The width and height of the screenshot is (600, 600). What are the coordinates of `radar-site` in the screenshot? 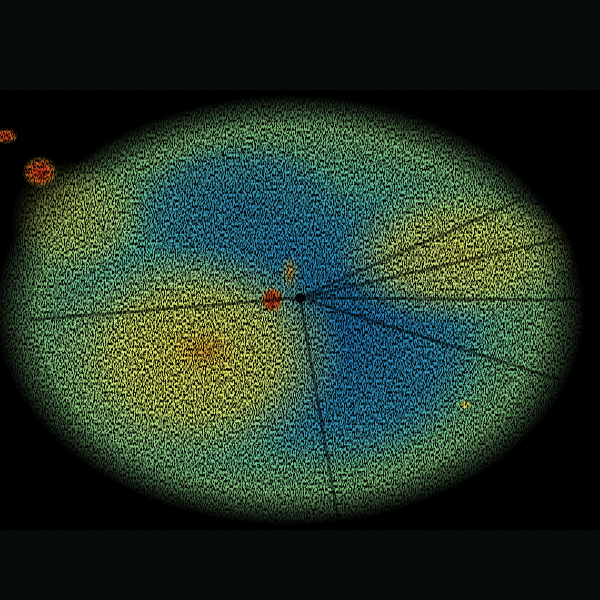 It's located at (300, 298).